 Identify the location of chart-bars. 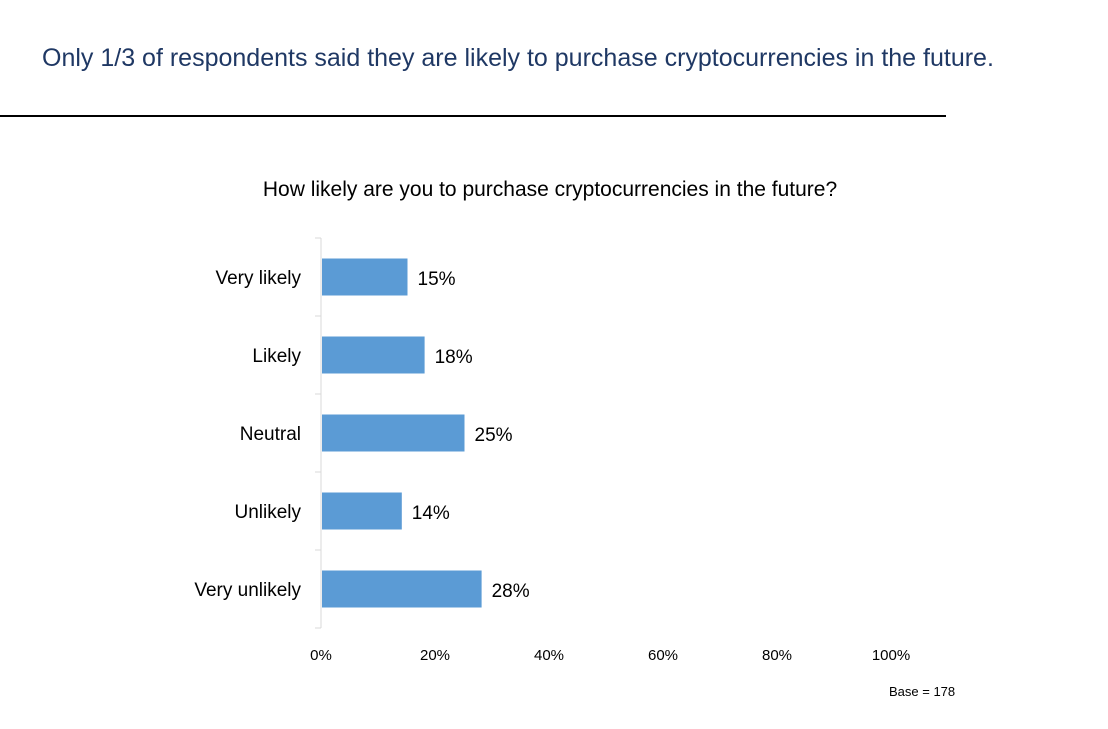
(402, 433).